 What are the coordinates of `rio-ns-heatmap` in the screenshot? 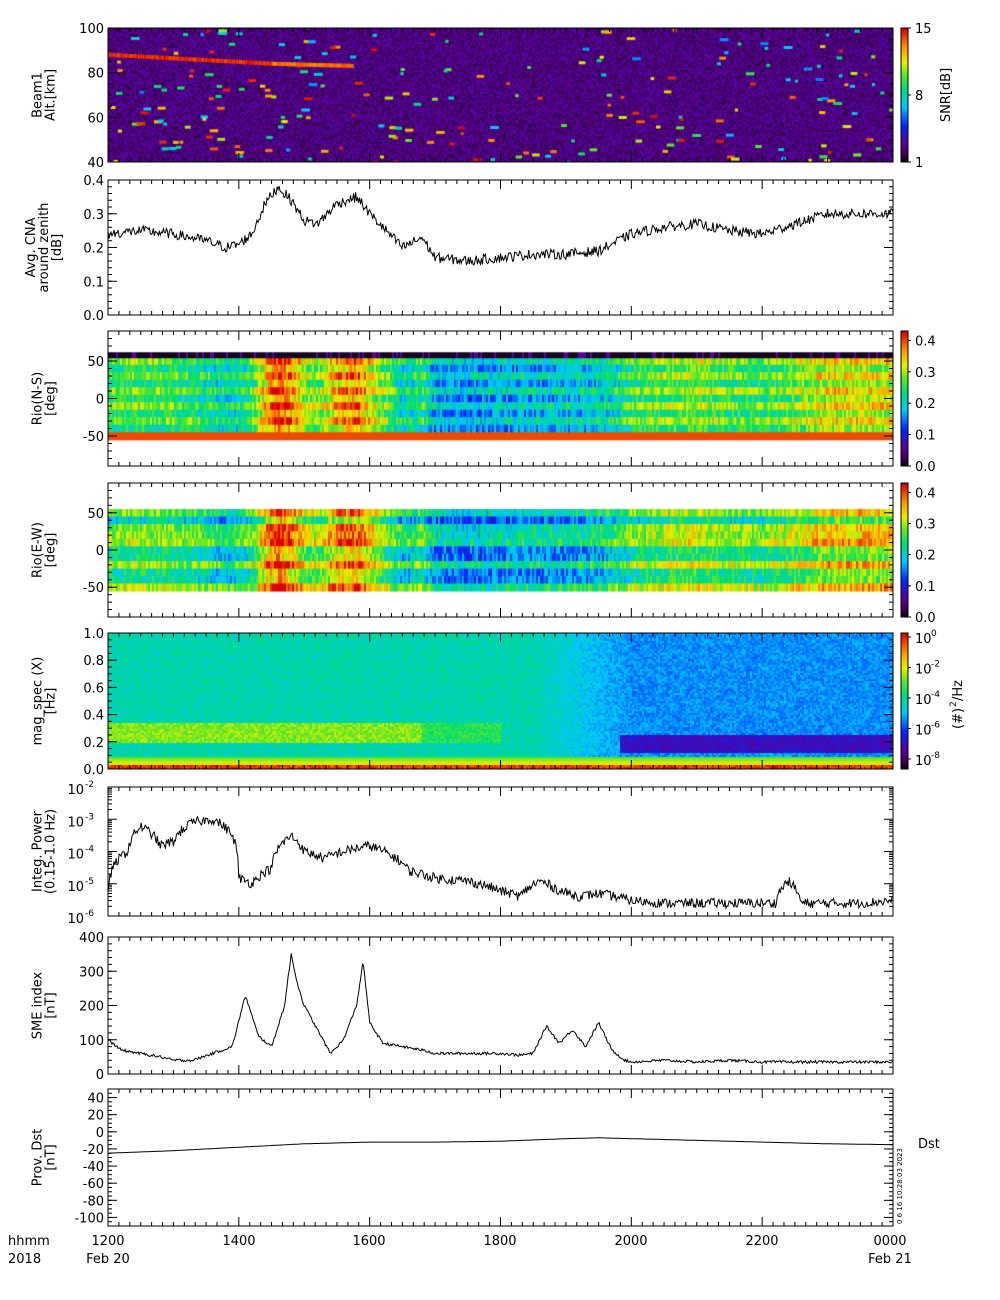 It's located at (500, 398).